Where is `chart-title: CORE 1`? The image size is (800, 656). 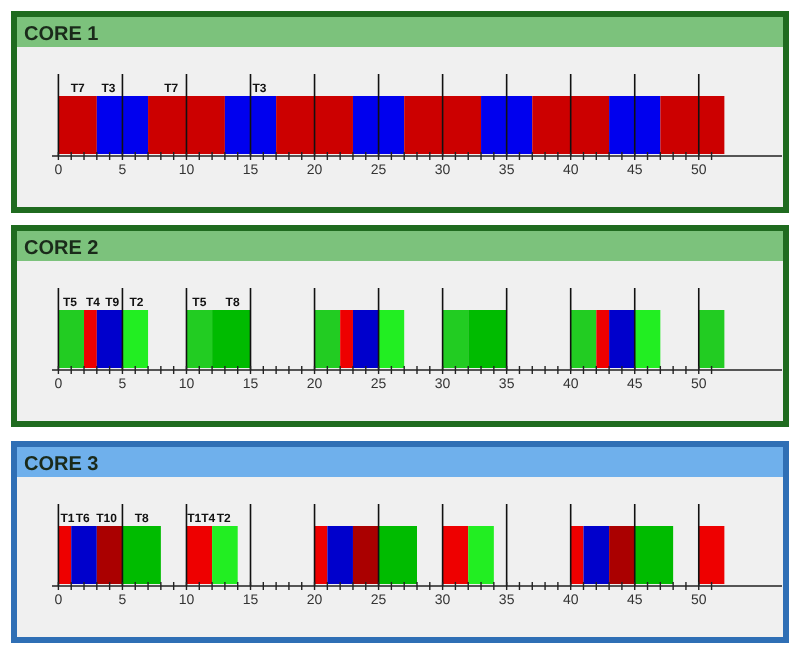 chart-title: CORE 1 is located at coordinates (62, 35).